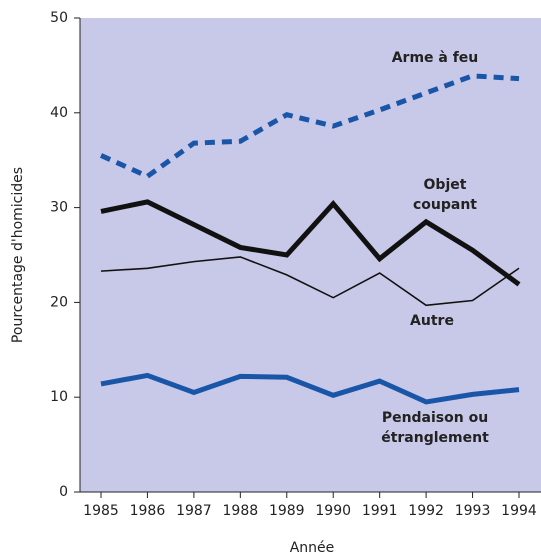 Image resolution: width=541 pixels, height=557 pixels. I want to click on x-tick-label: 1990, so click(333, 511).